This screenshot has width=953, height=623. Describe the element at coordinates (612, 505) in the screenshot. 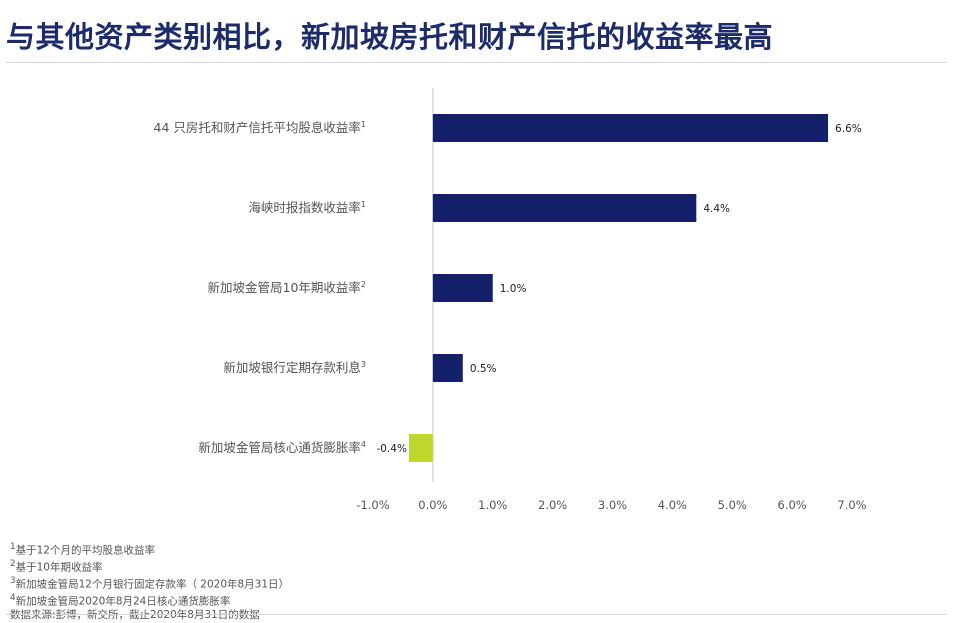

I see `x-tick-label: 3.0%` at that location.